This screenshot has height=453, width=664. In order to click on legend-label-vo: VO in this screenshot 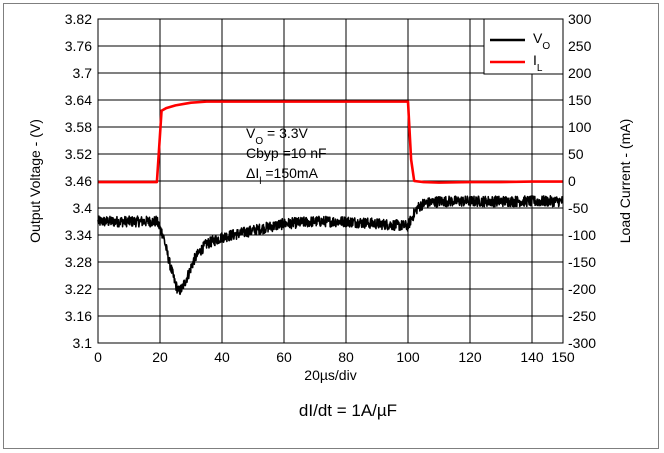, I will do `click(541, 41)`.